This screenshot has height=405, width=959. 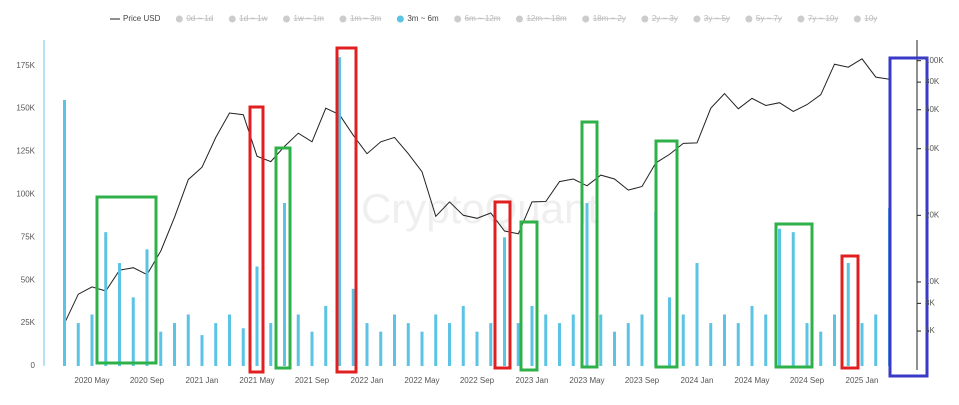 I want to click on legend-item: Price USD, so click(x=135, y=18).